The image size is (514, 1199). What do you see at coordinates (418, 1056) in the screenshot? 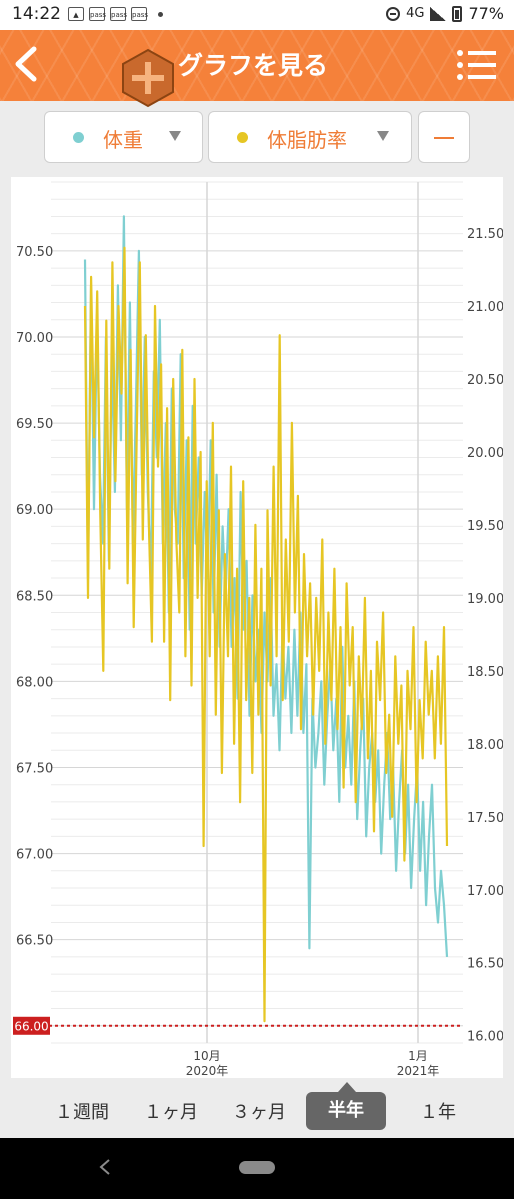
I see `x-axis-tick-label: 1月` at bounding box center [418, 1056].